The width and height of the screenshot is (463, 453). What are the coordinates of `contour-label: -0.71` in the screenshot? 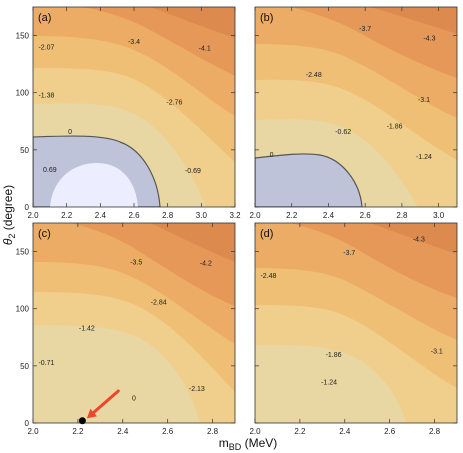 It's located at (46, 363).